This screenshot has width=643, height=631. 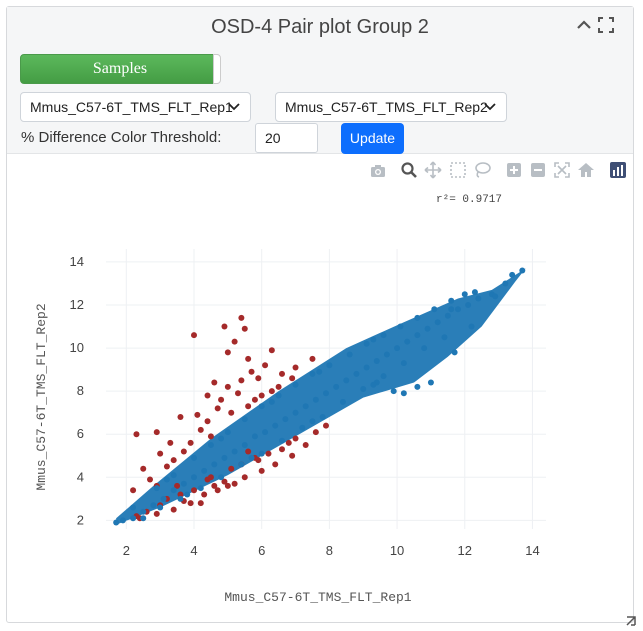 I want to click on zoom-icon, so click(x=409, y=170).